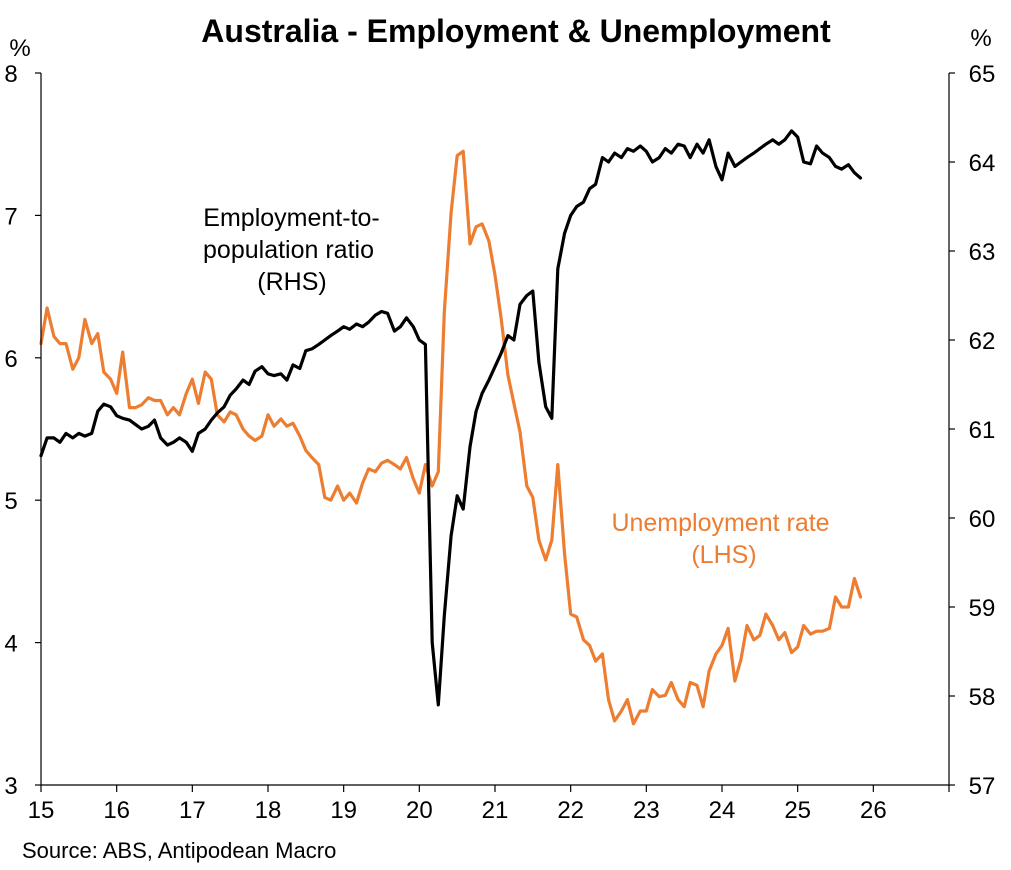 The image size is (1011, 870). I want to click on x-tick-label: 15, so click(41, 810).